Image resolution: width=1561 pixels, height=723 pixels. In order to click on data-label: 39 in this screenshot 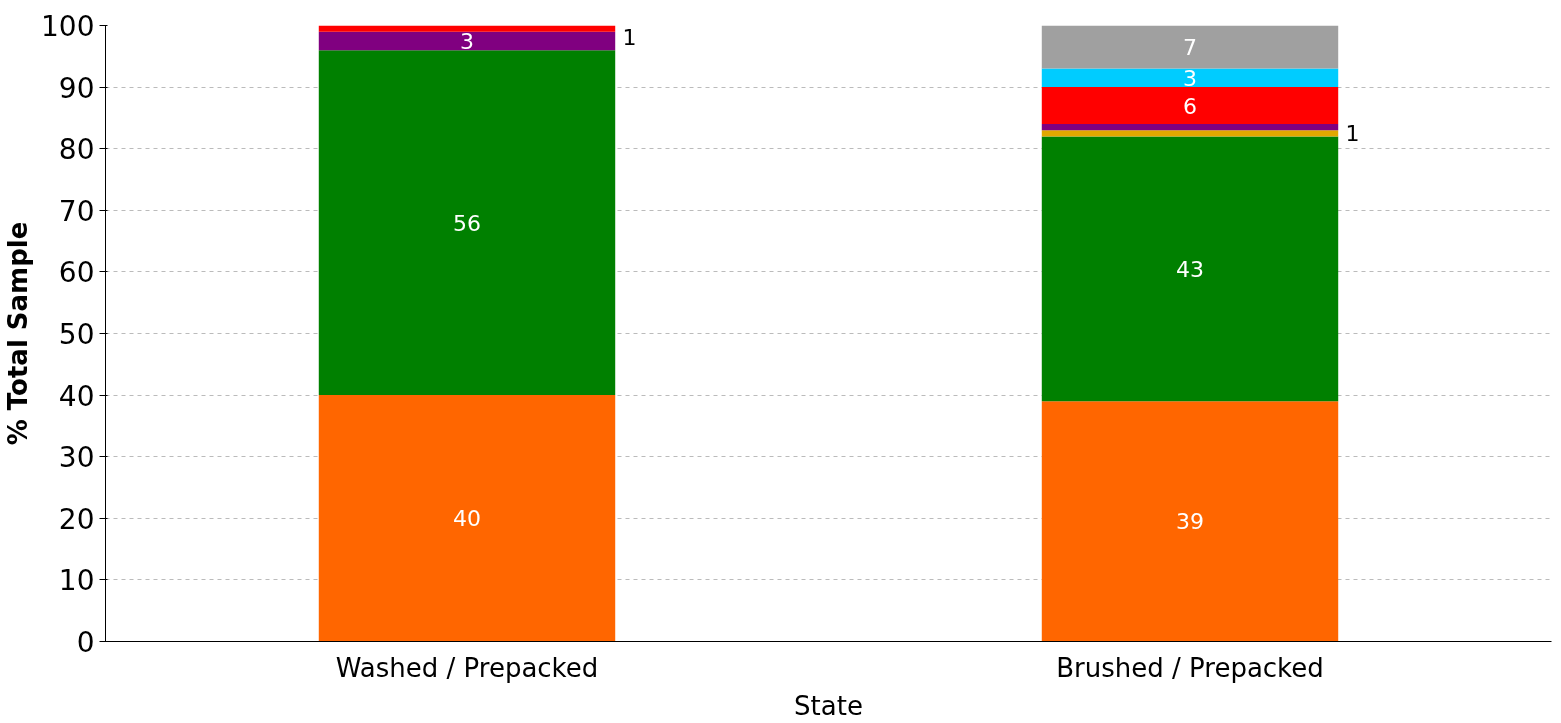, I will do `click(1190, 522)`.